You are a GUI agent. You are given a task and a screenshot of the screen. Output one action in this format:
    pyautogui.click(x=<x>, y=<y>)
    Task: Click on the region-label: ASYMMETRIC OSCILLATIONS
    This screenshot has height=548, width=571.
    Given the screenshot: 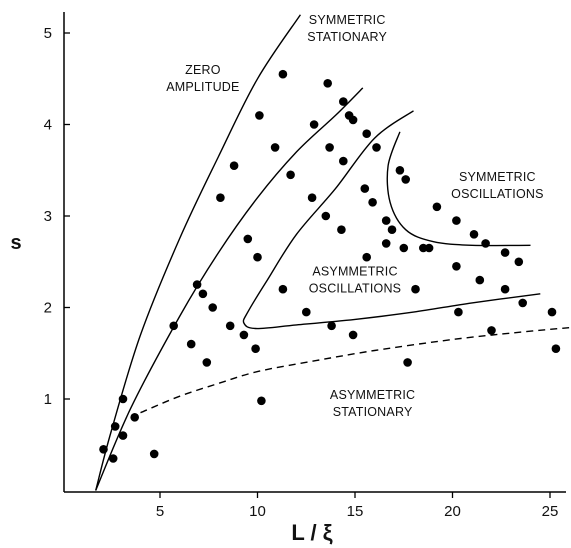 What is the action you would take?
    pyautogui.click(x=355, y=280)
    